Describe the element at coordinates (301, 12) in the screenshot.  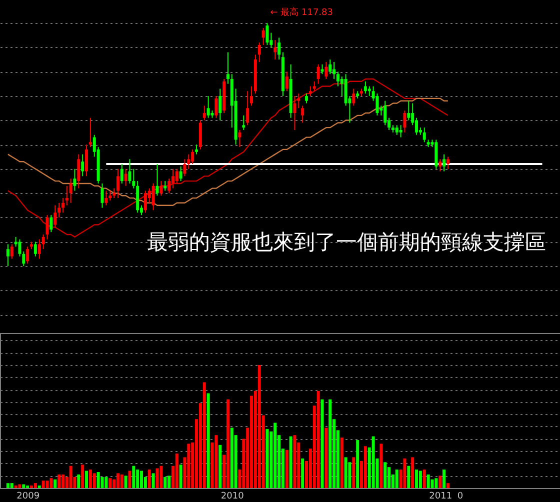
I see `text: ← 最高 117.83` at that location.